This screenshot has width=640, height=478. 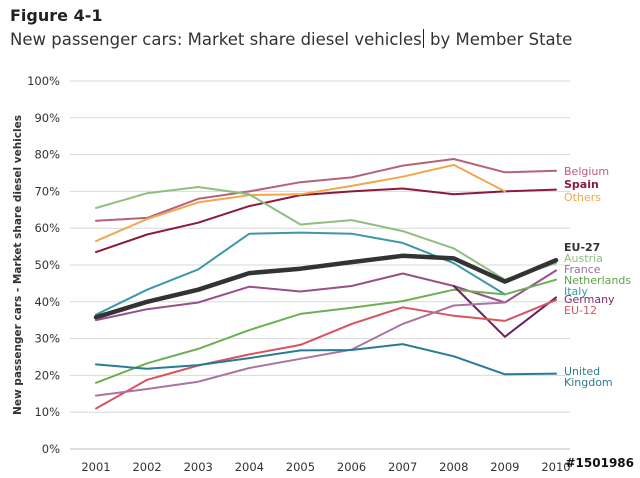 I want to click on y-tick-label: 20%, so click(x=47, y=375).